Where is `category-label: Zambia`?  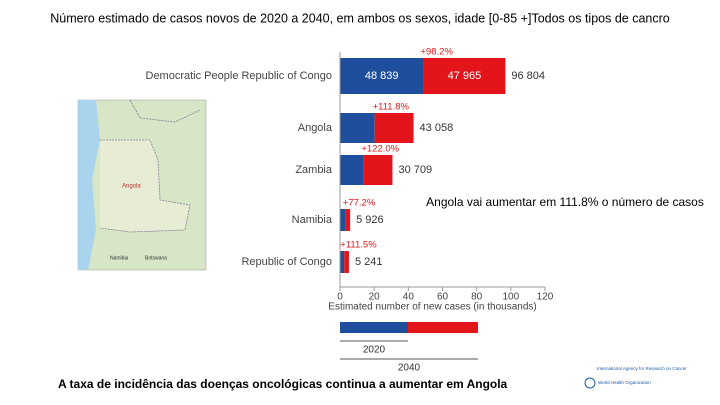 category-label: Zambia is located at coordinates (314, 170).